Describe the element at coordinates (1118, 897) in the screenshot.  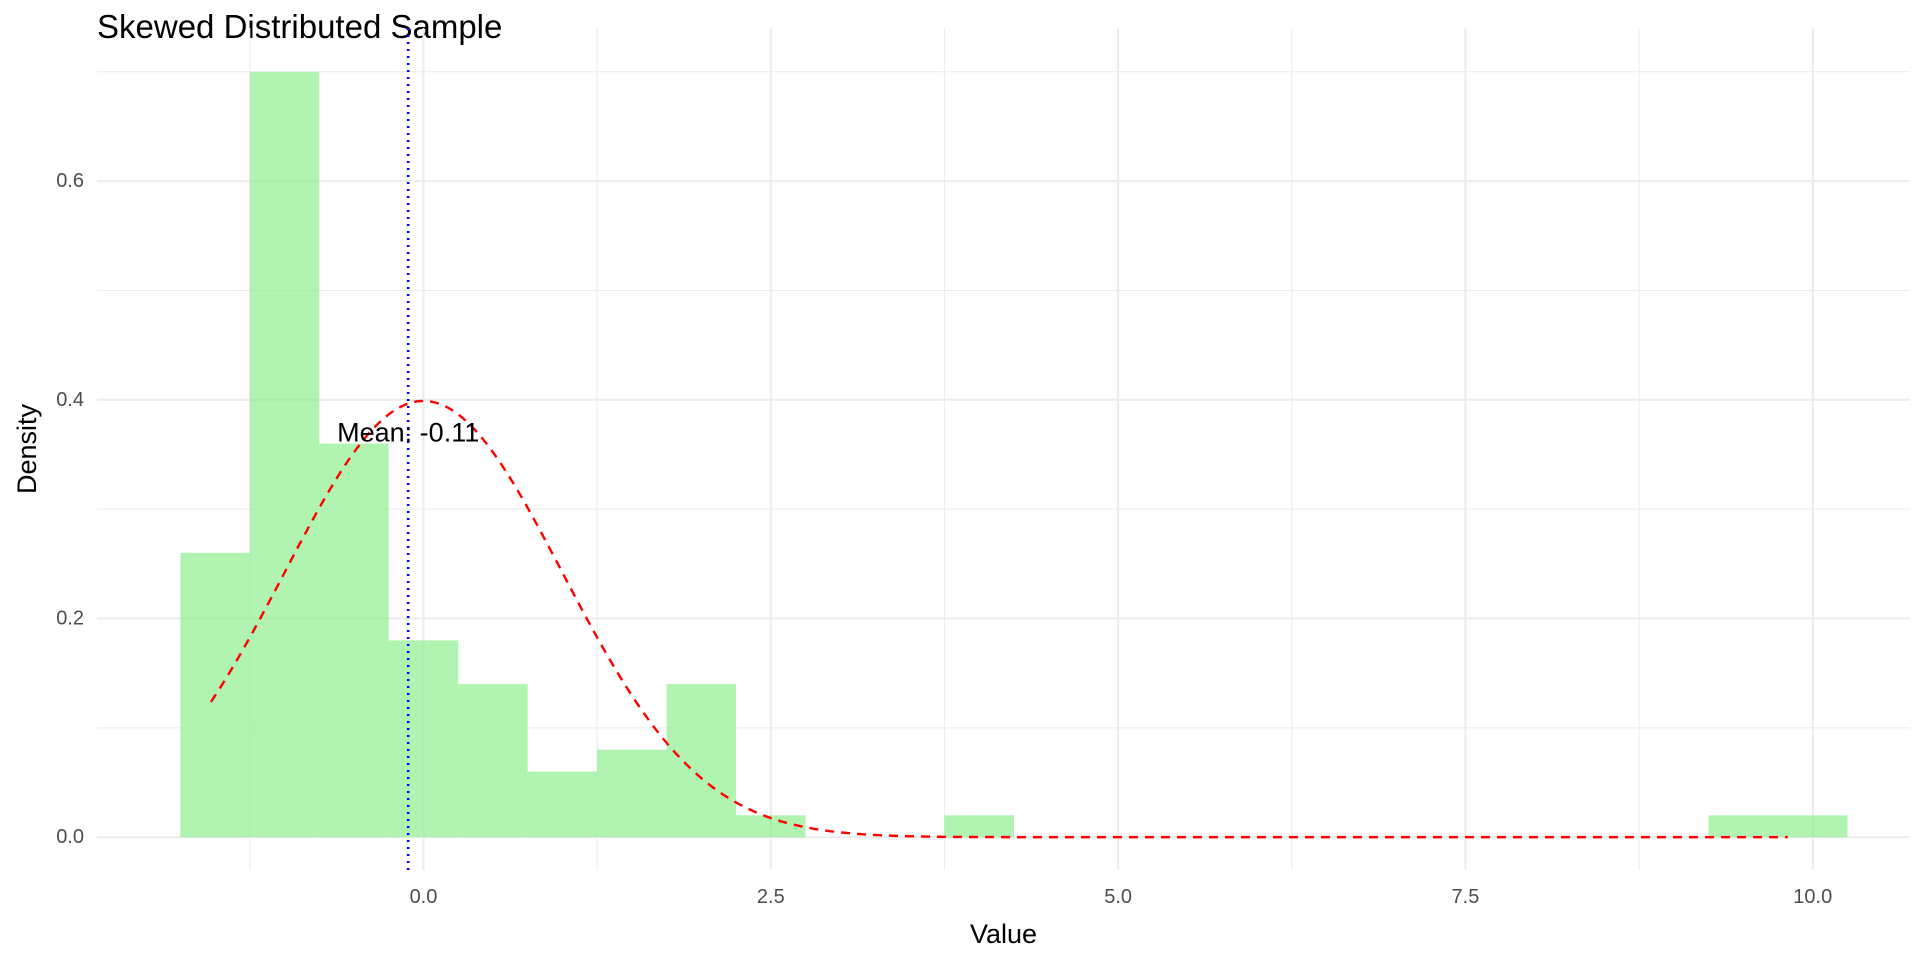
I see `x-tick-label: 5.0` at that location.